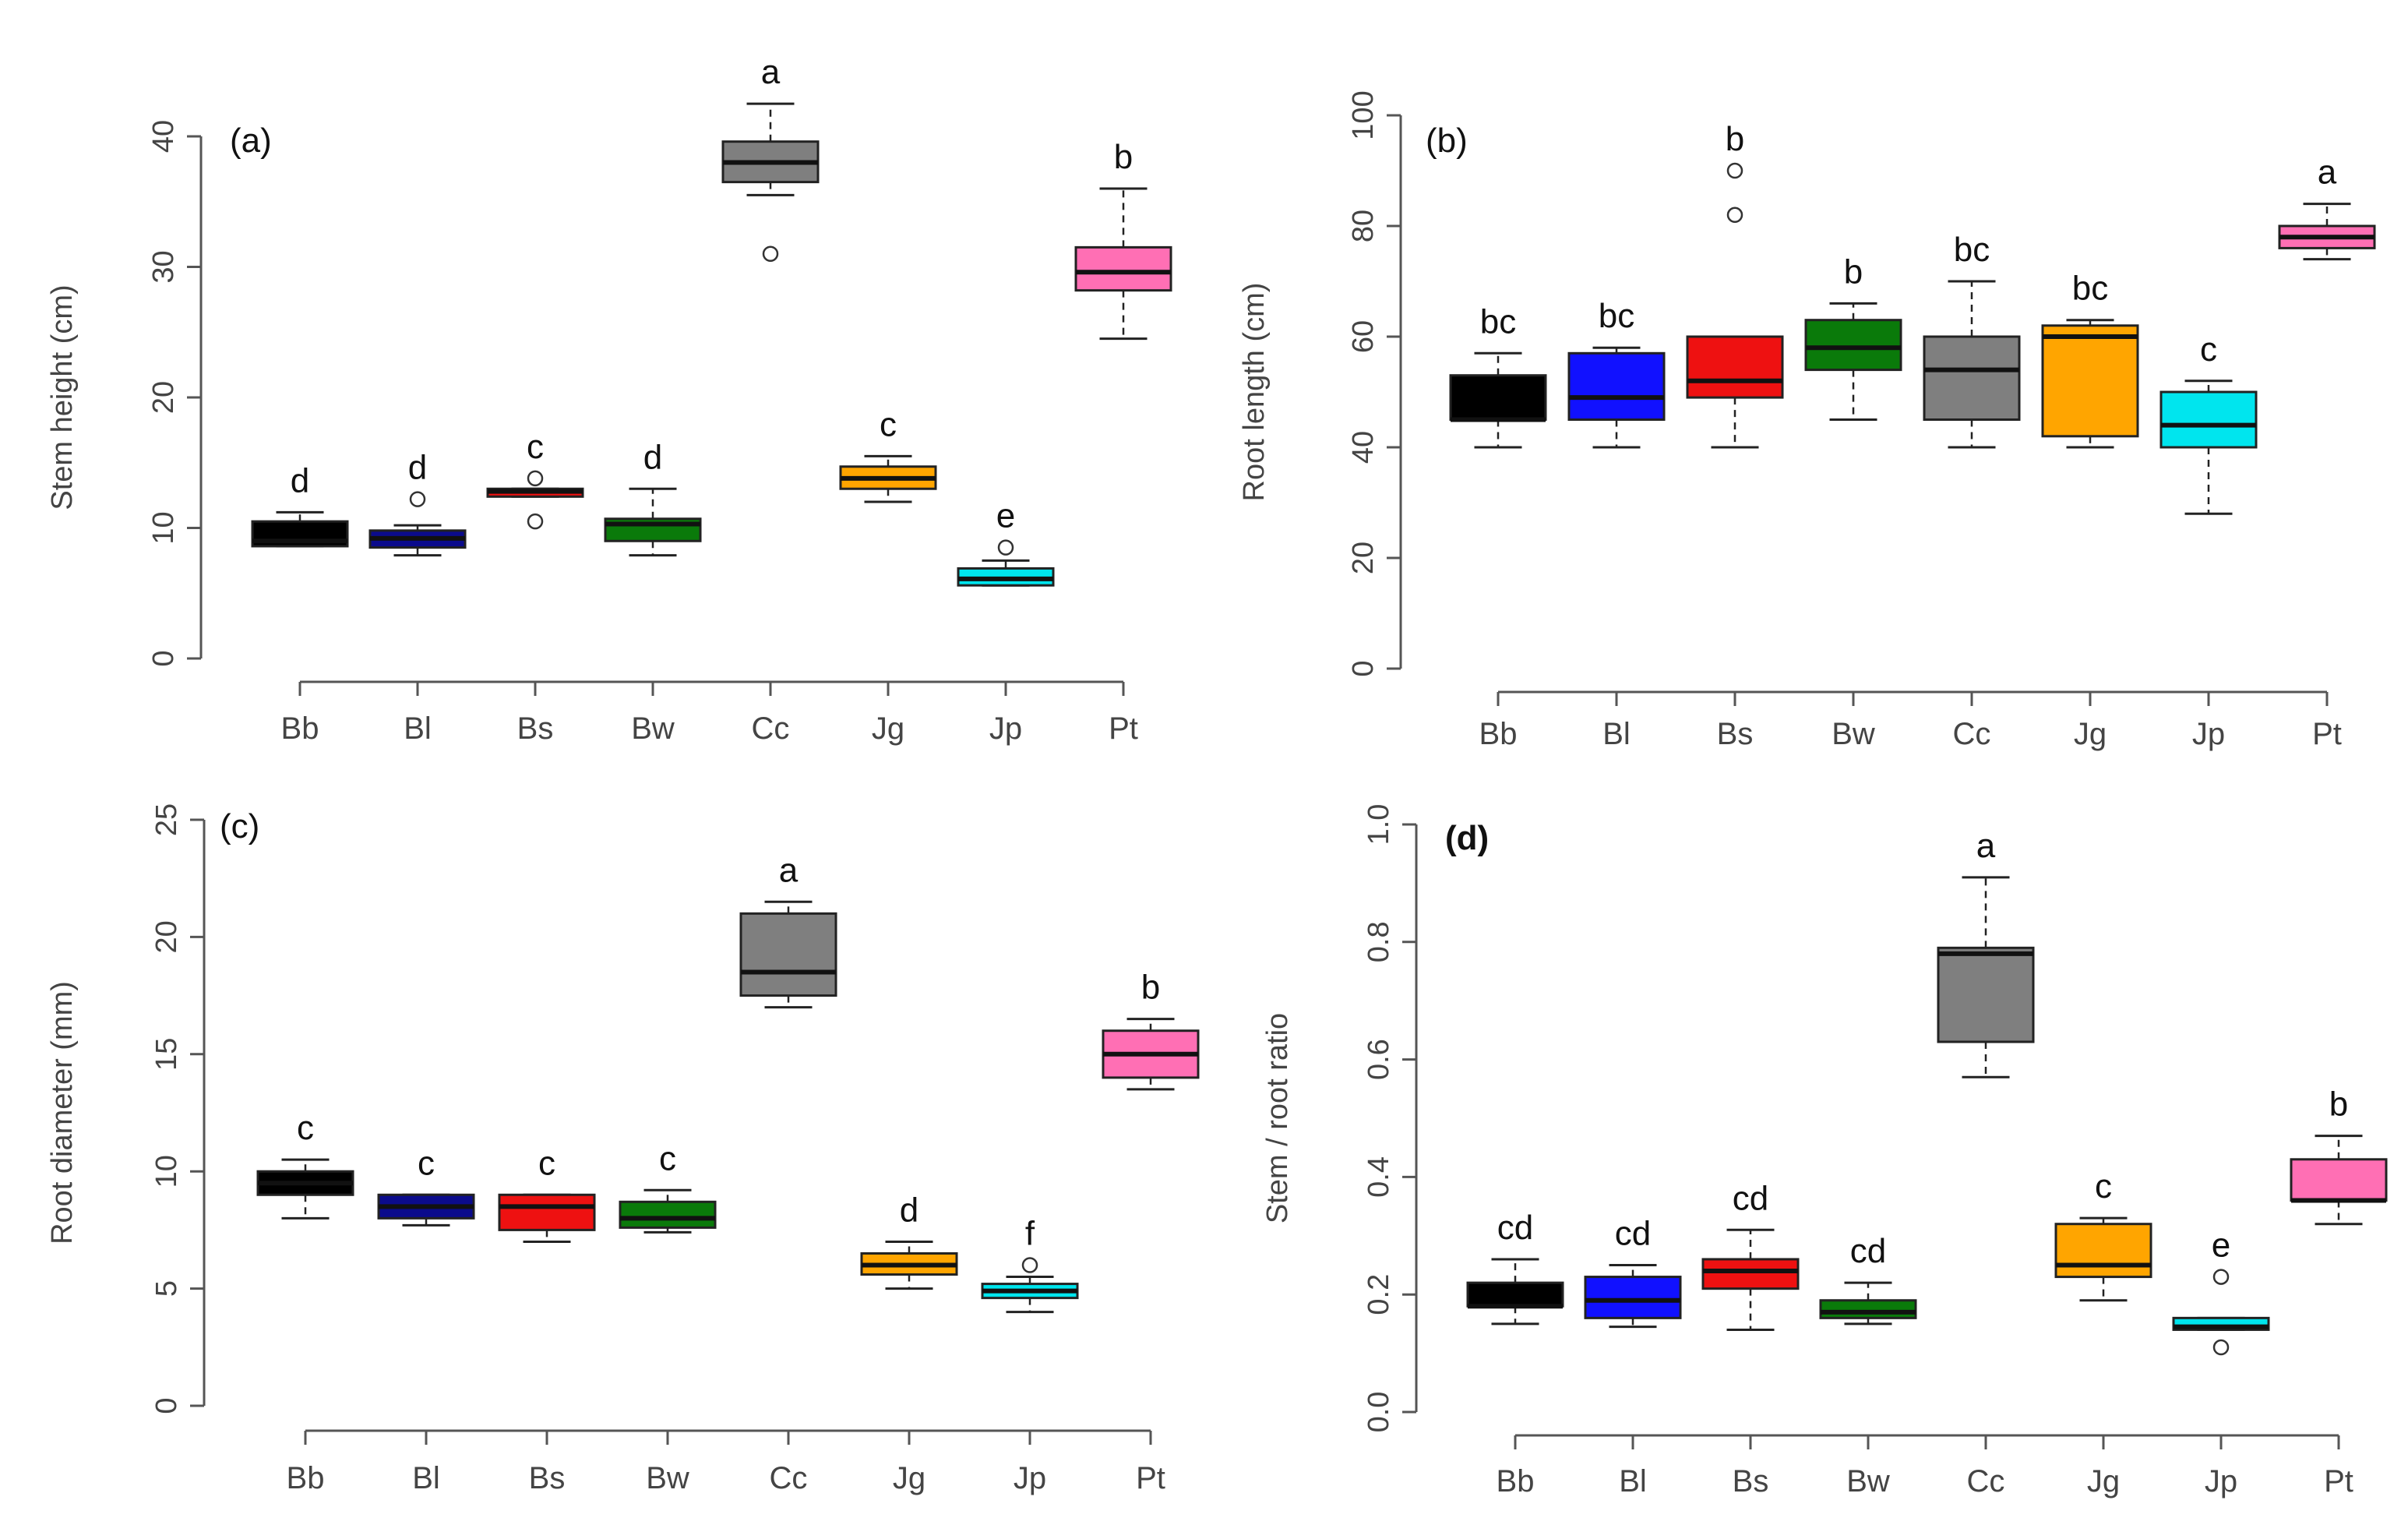  I want to click on box-Bb: bc, so click(1498, 375).